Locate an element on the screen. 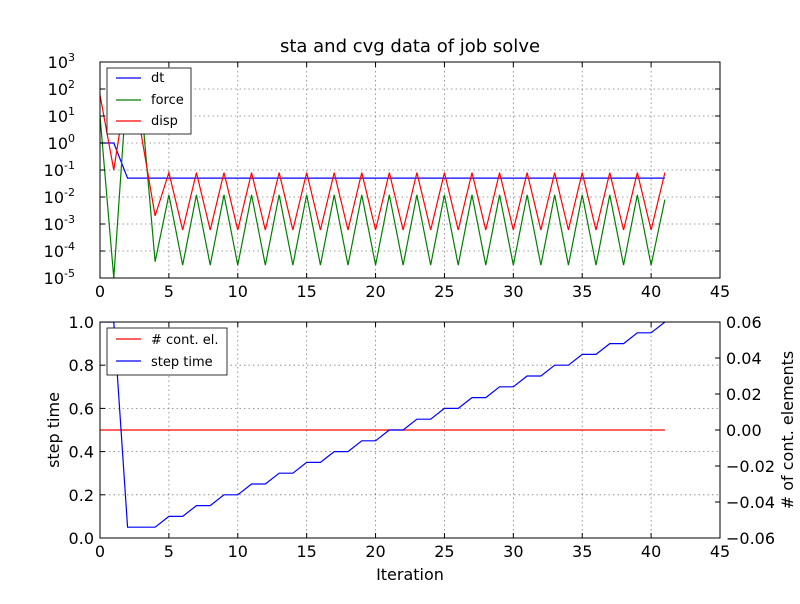  bottom-legend: # cont. el. step time is located at coordinates (167, 351).